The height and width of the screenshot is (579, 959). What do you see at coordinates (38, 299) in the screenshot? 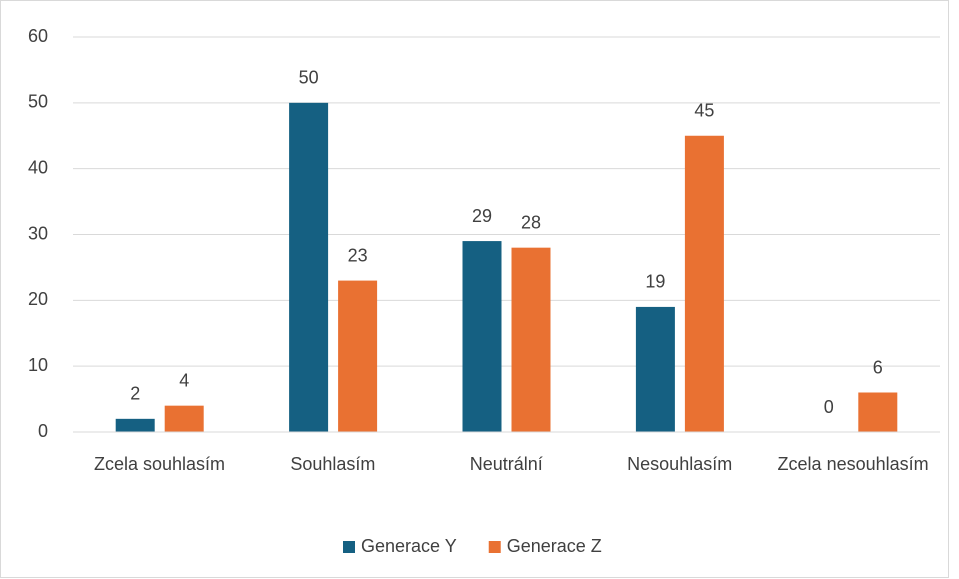
I see `y-tick-label: 20` at bounding box center [38, 299].